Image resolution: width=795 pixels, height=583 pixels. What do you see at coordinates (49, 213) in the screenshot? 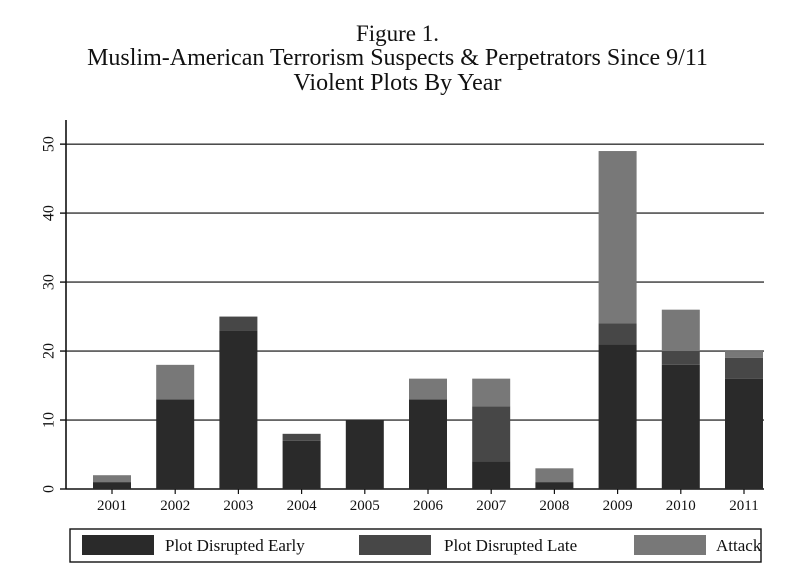
I see `y-tick-label: 40` at bounding box center [49, 213].